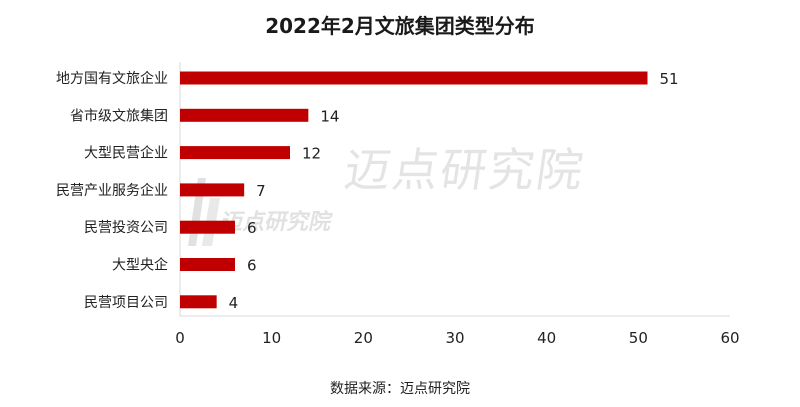  What do you see at coordinates (638, 338) in the screenshot?
I see `x-tick-label: 50` at bounding box center [638, 338].